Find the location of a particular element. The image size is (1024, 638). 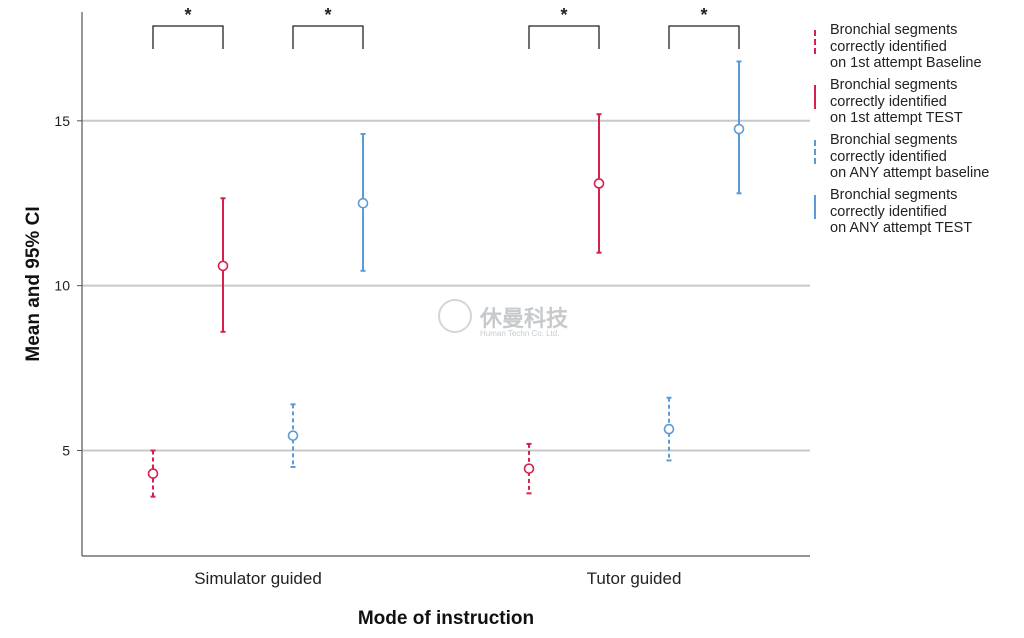

y-tick-label: 10 is located at coordinates (62, 286).